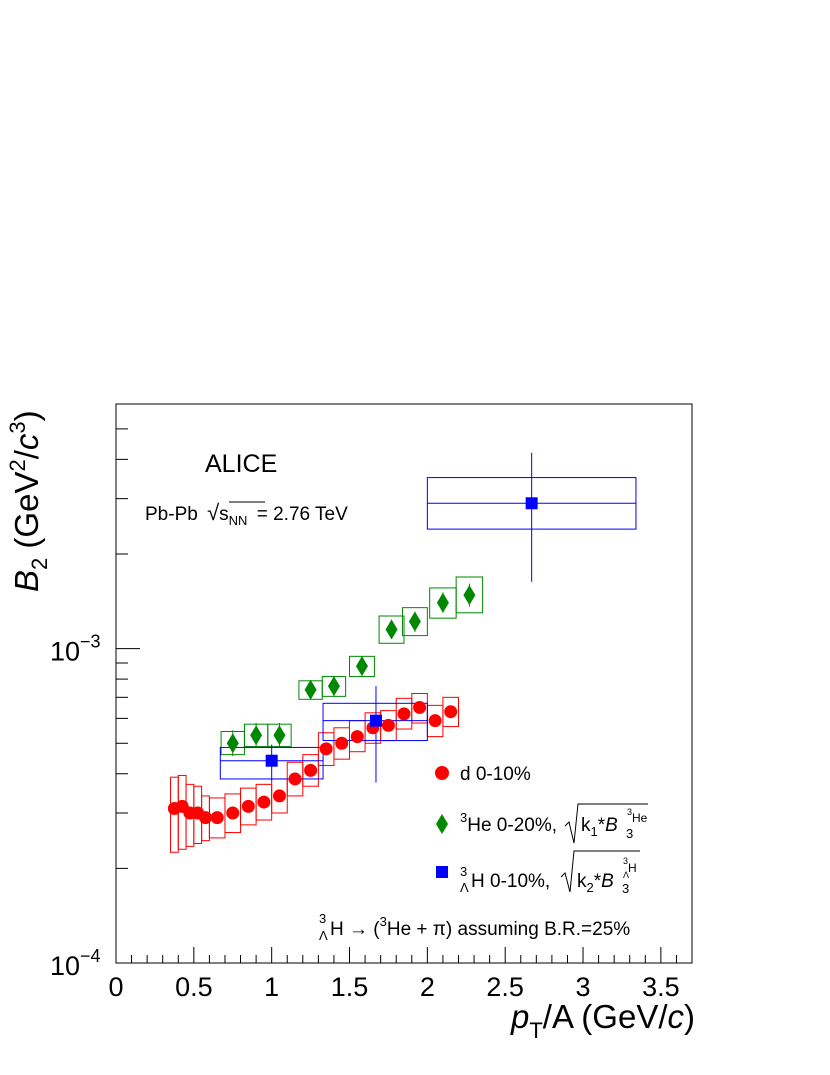  What do you see at coordinates (512, 825) in the screenshot?
I see `legend-he3-text: He 0-20%,` at bounding box center [512, 825].